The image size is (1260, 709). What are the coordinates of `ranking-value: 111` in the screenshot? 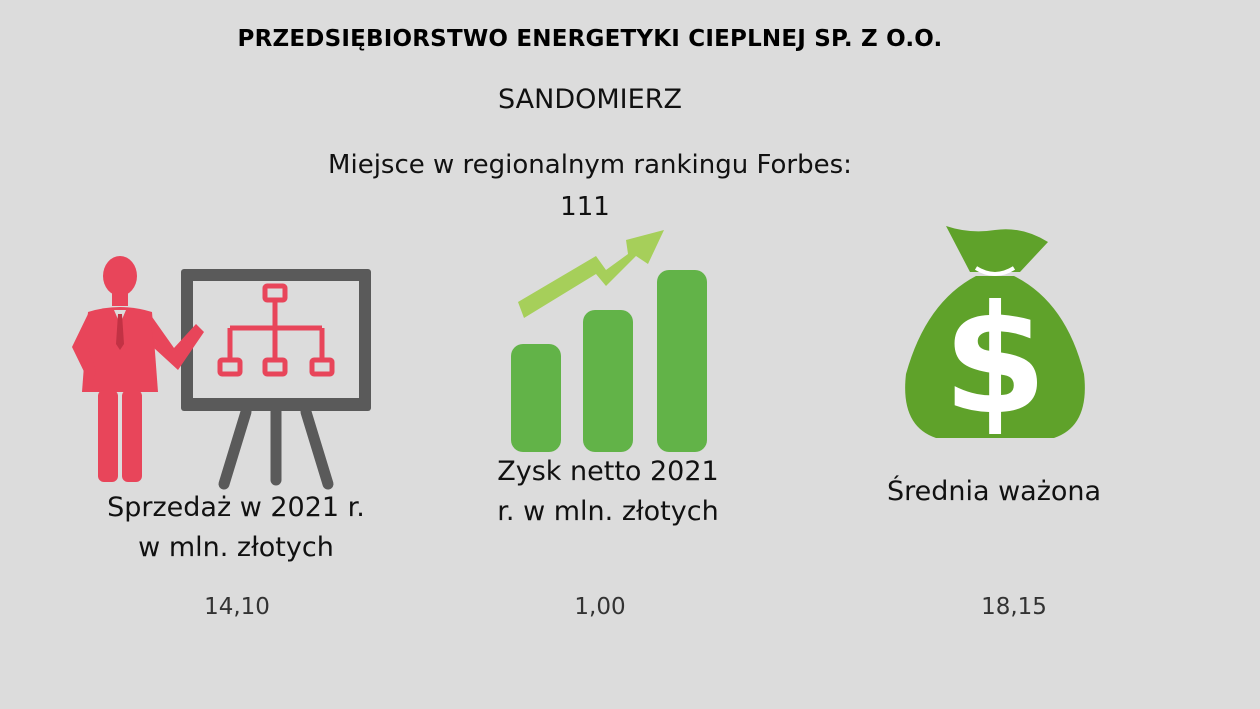 It's located at (585, 207).